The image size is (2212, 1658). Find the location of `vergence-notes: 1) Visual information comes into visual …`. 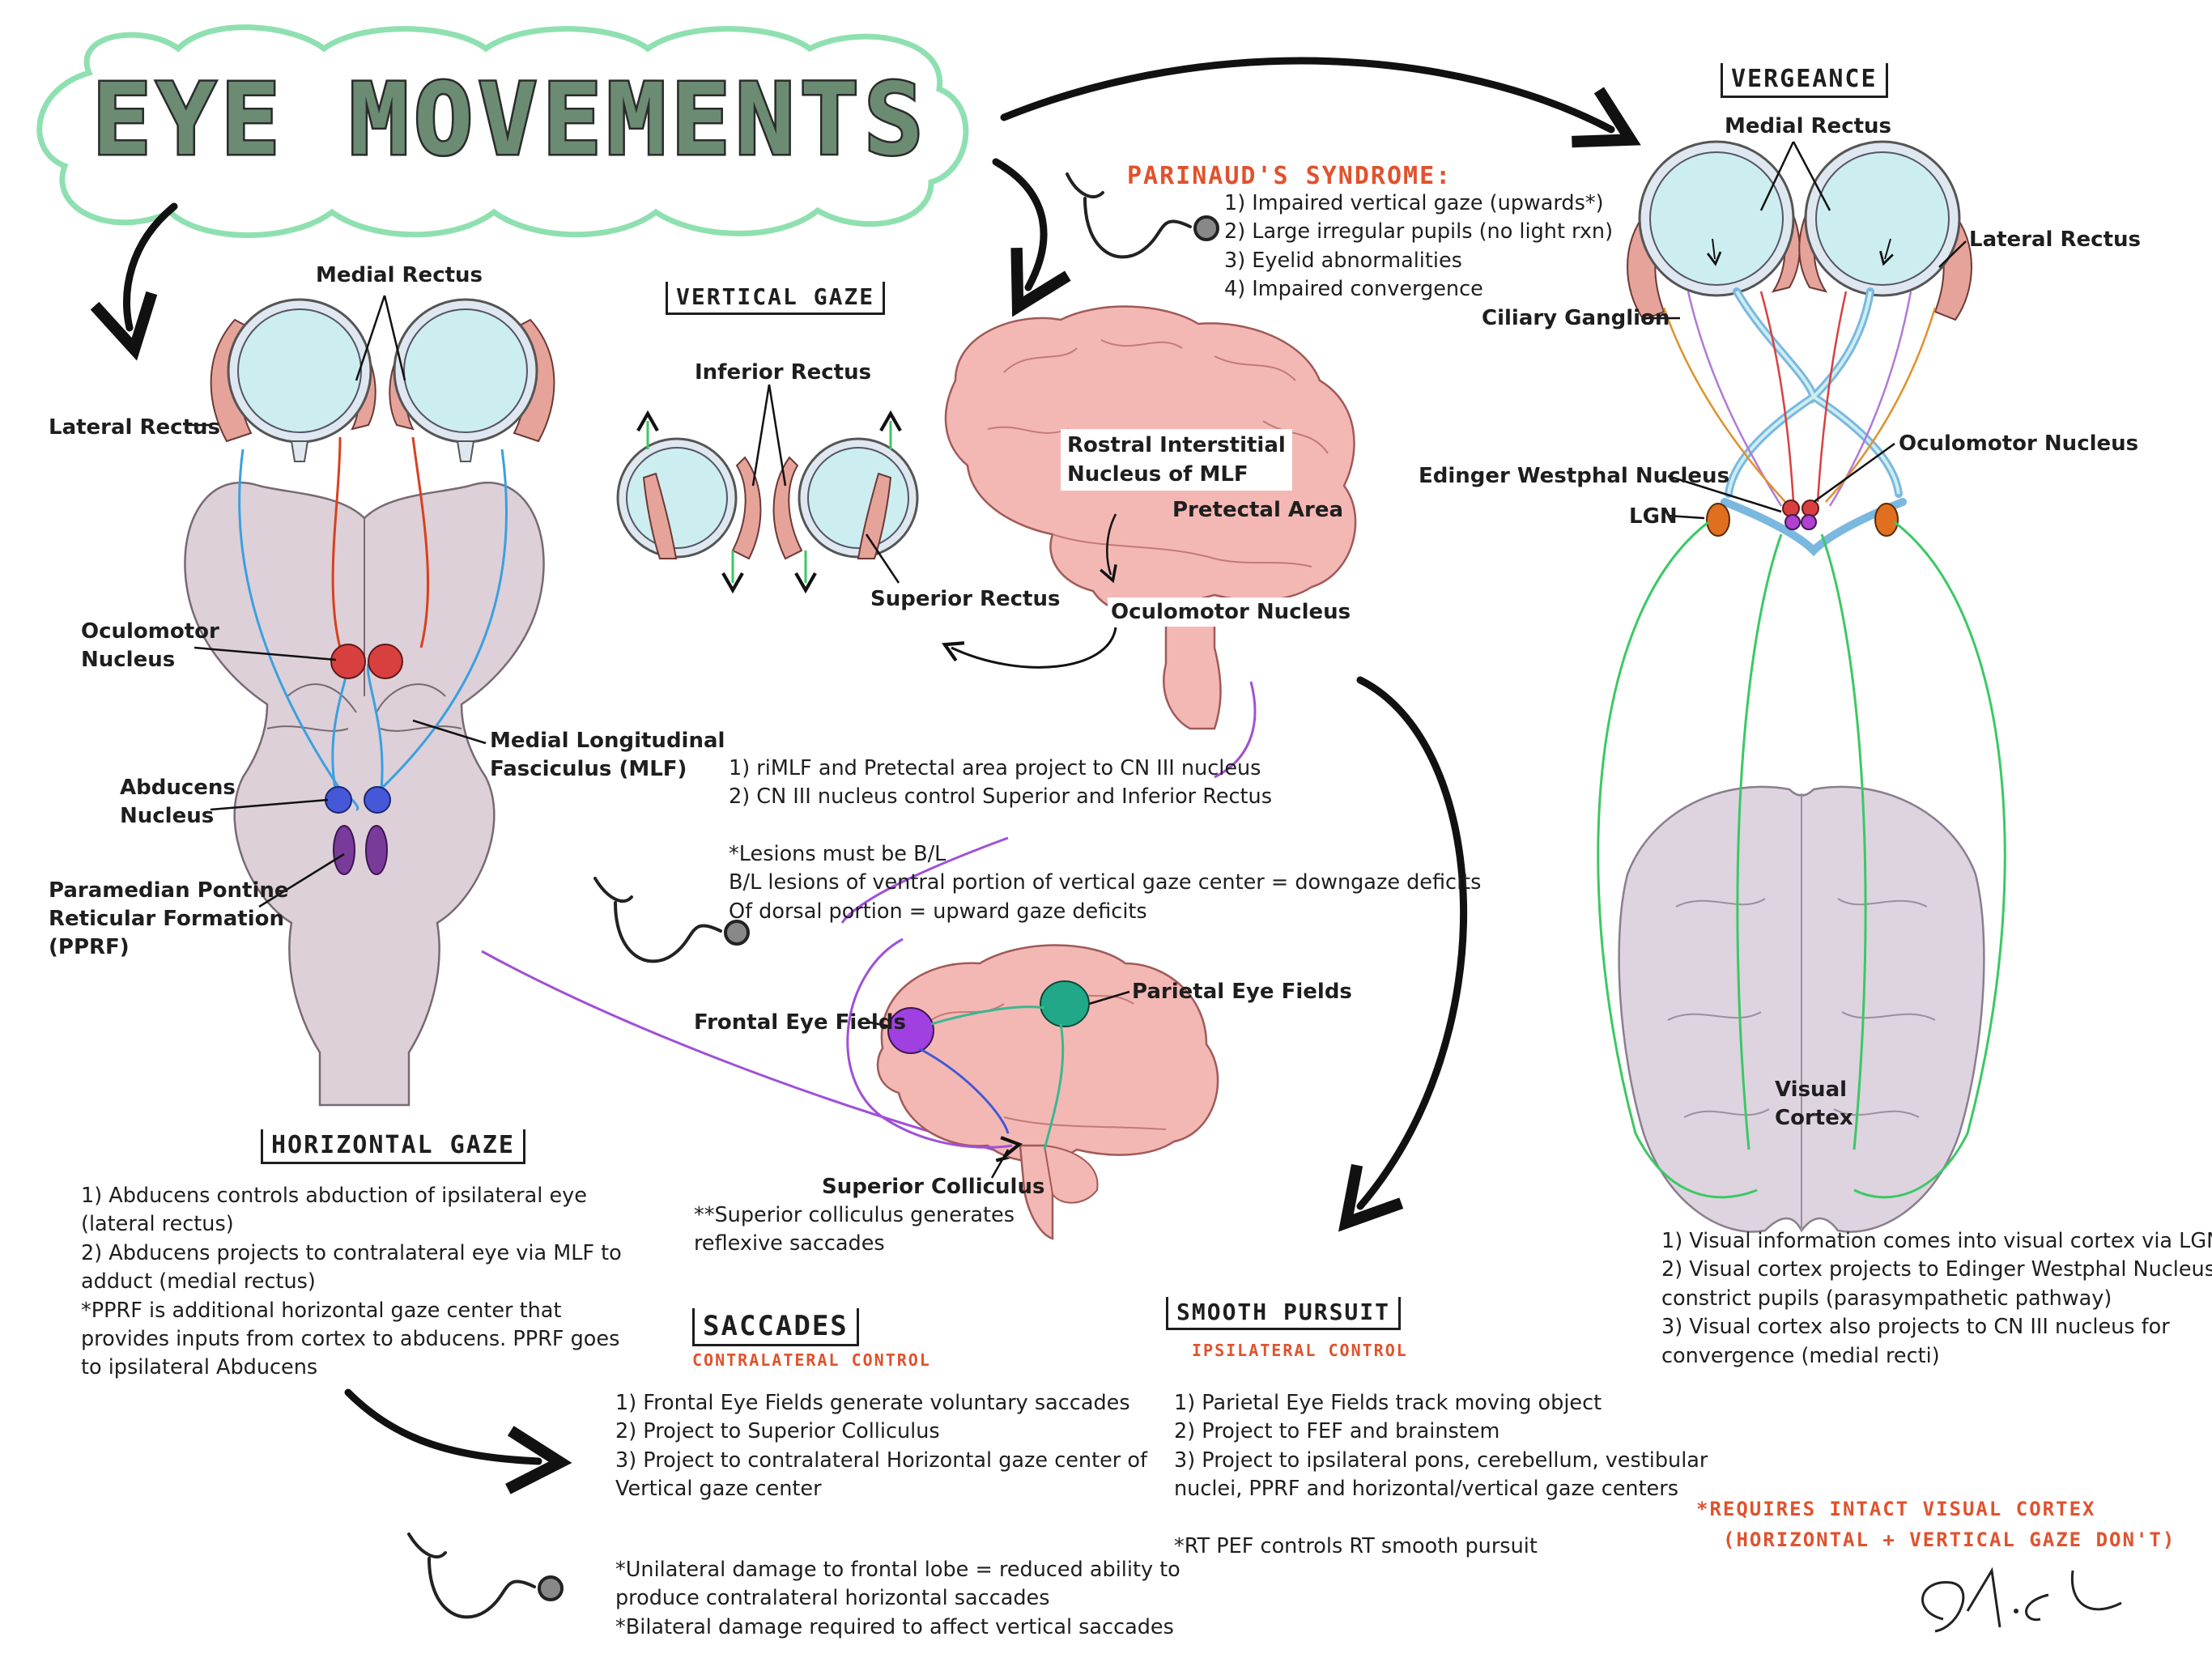

vergence-notes: 1) Visual information comes into visual … is located at coordinates (1937, 1299).